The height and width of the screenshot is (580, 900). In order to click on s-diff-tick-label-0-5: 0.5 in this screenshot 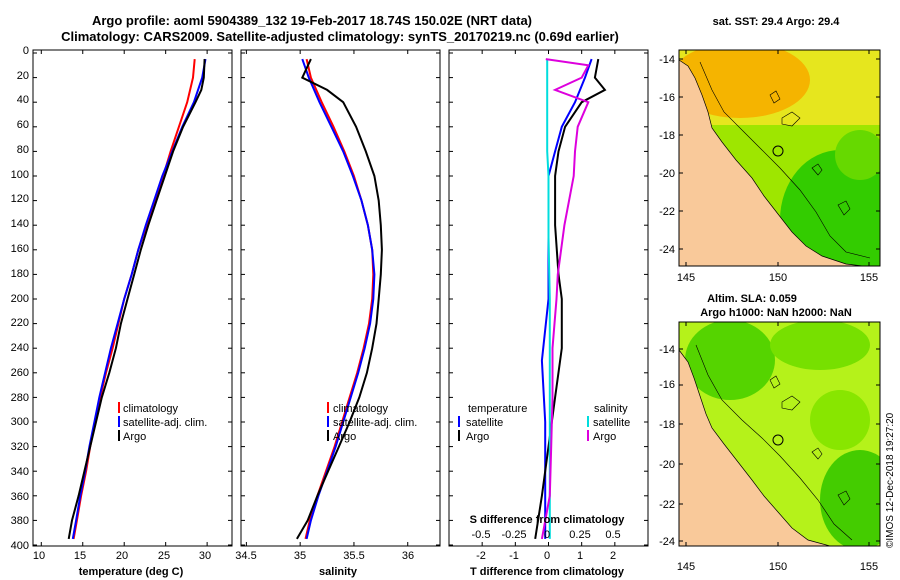, I will do `click(612, 535)`.